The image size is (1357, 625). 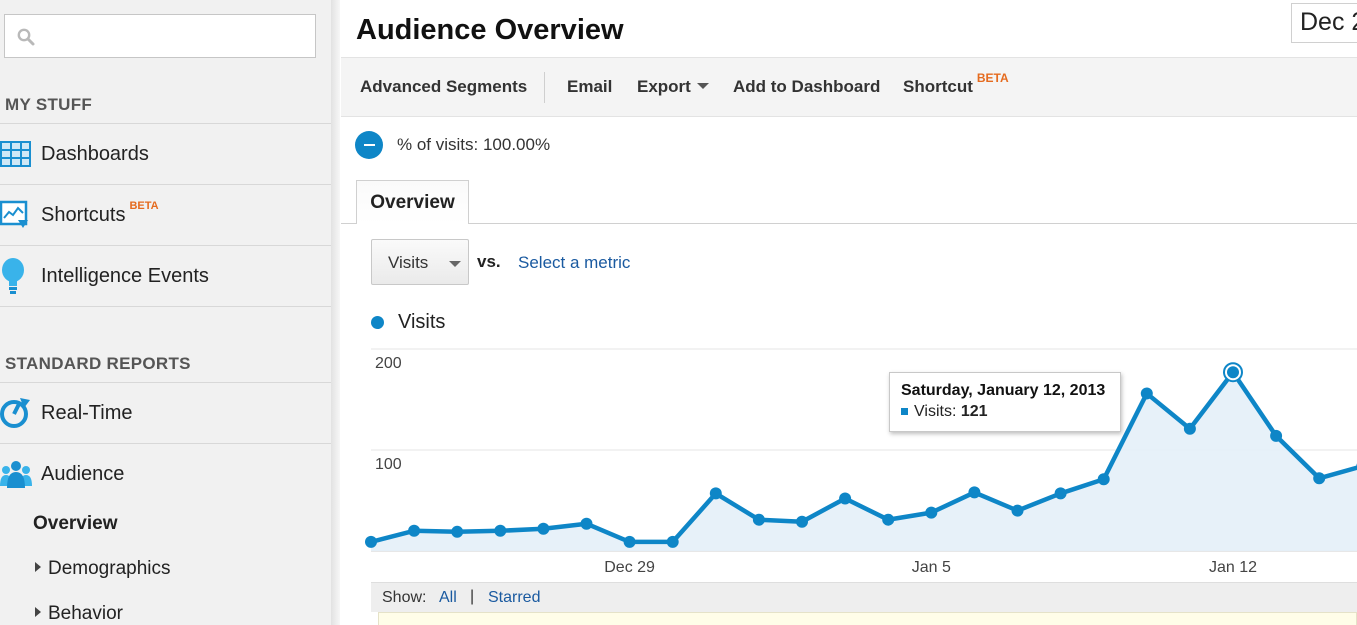 What do you see at coordinates (125, 275) in the screenshot?
I see `sidebar-item-label: Intelligence Events` at bounding box center [125, 275].